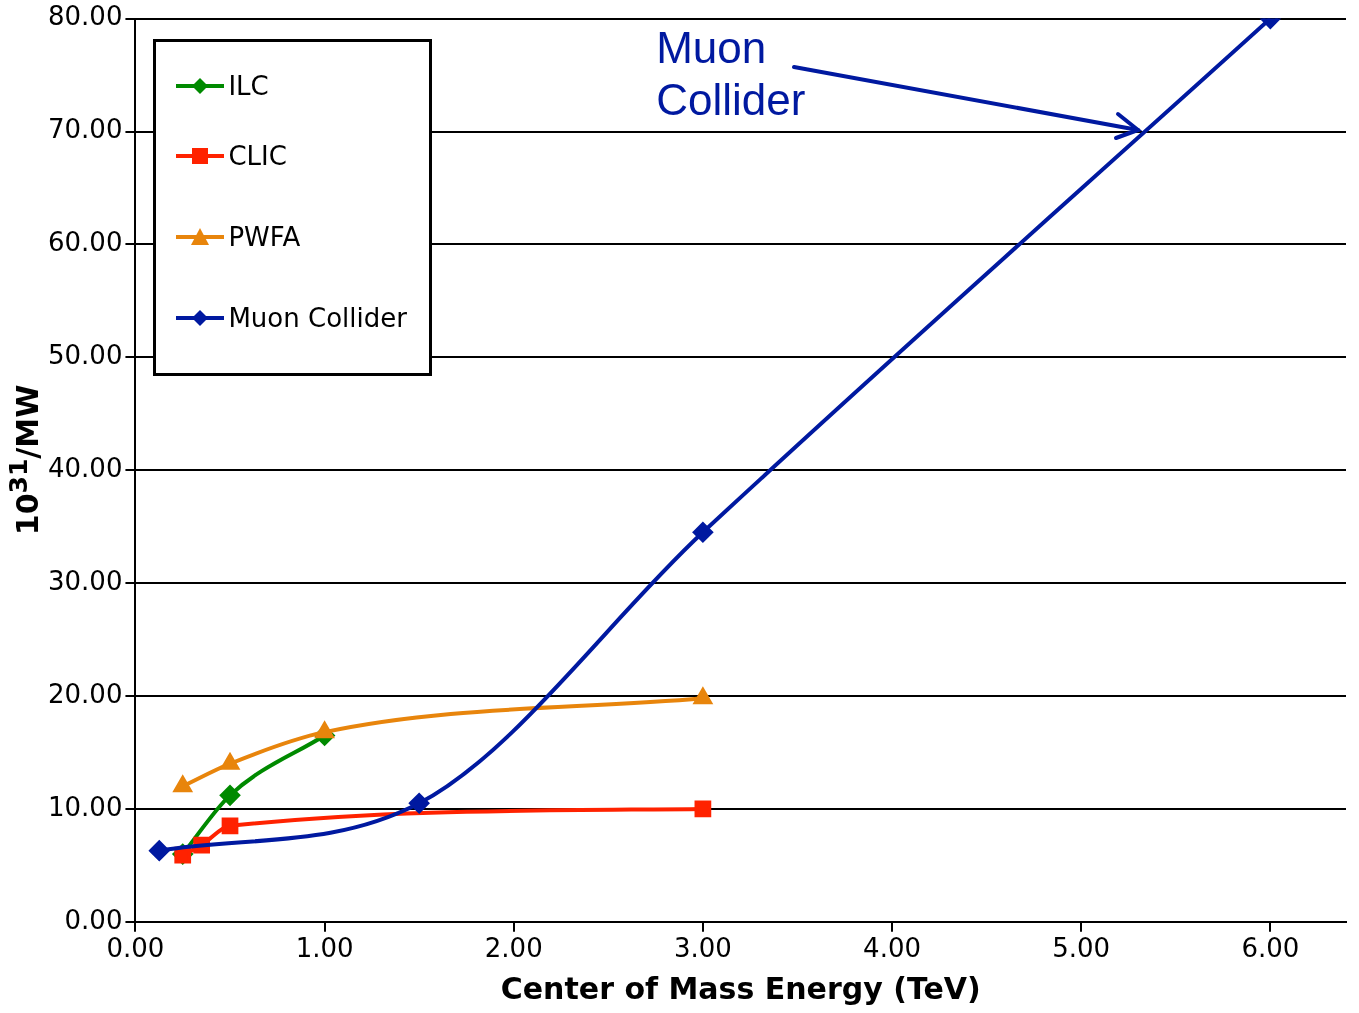  Describe the element at coordinates (1081, 948) in the screenshot. I see `x-tick-label: 5.00` at that location.